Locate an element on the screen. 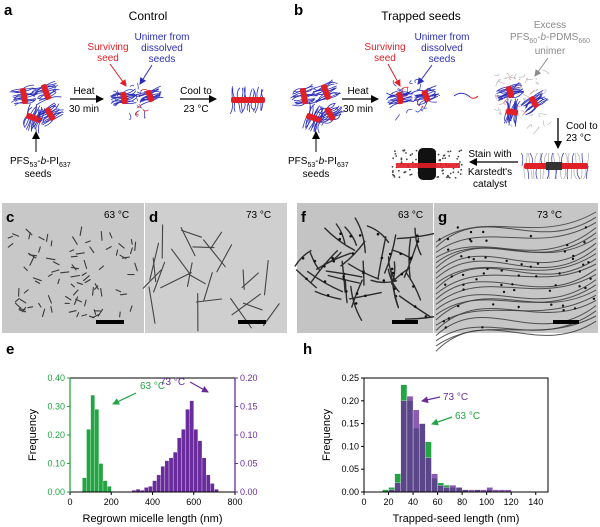 This screenshot has height=527, width=600. tem-background is located at coordinates (516, 268).